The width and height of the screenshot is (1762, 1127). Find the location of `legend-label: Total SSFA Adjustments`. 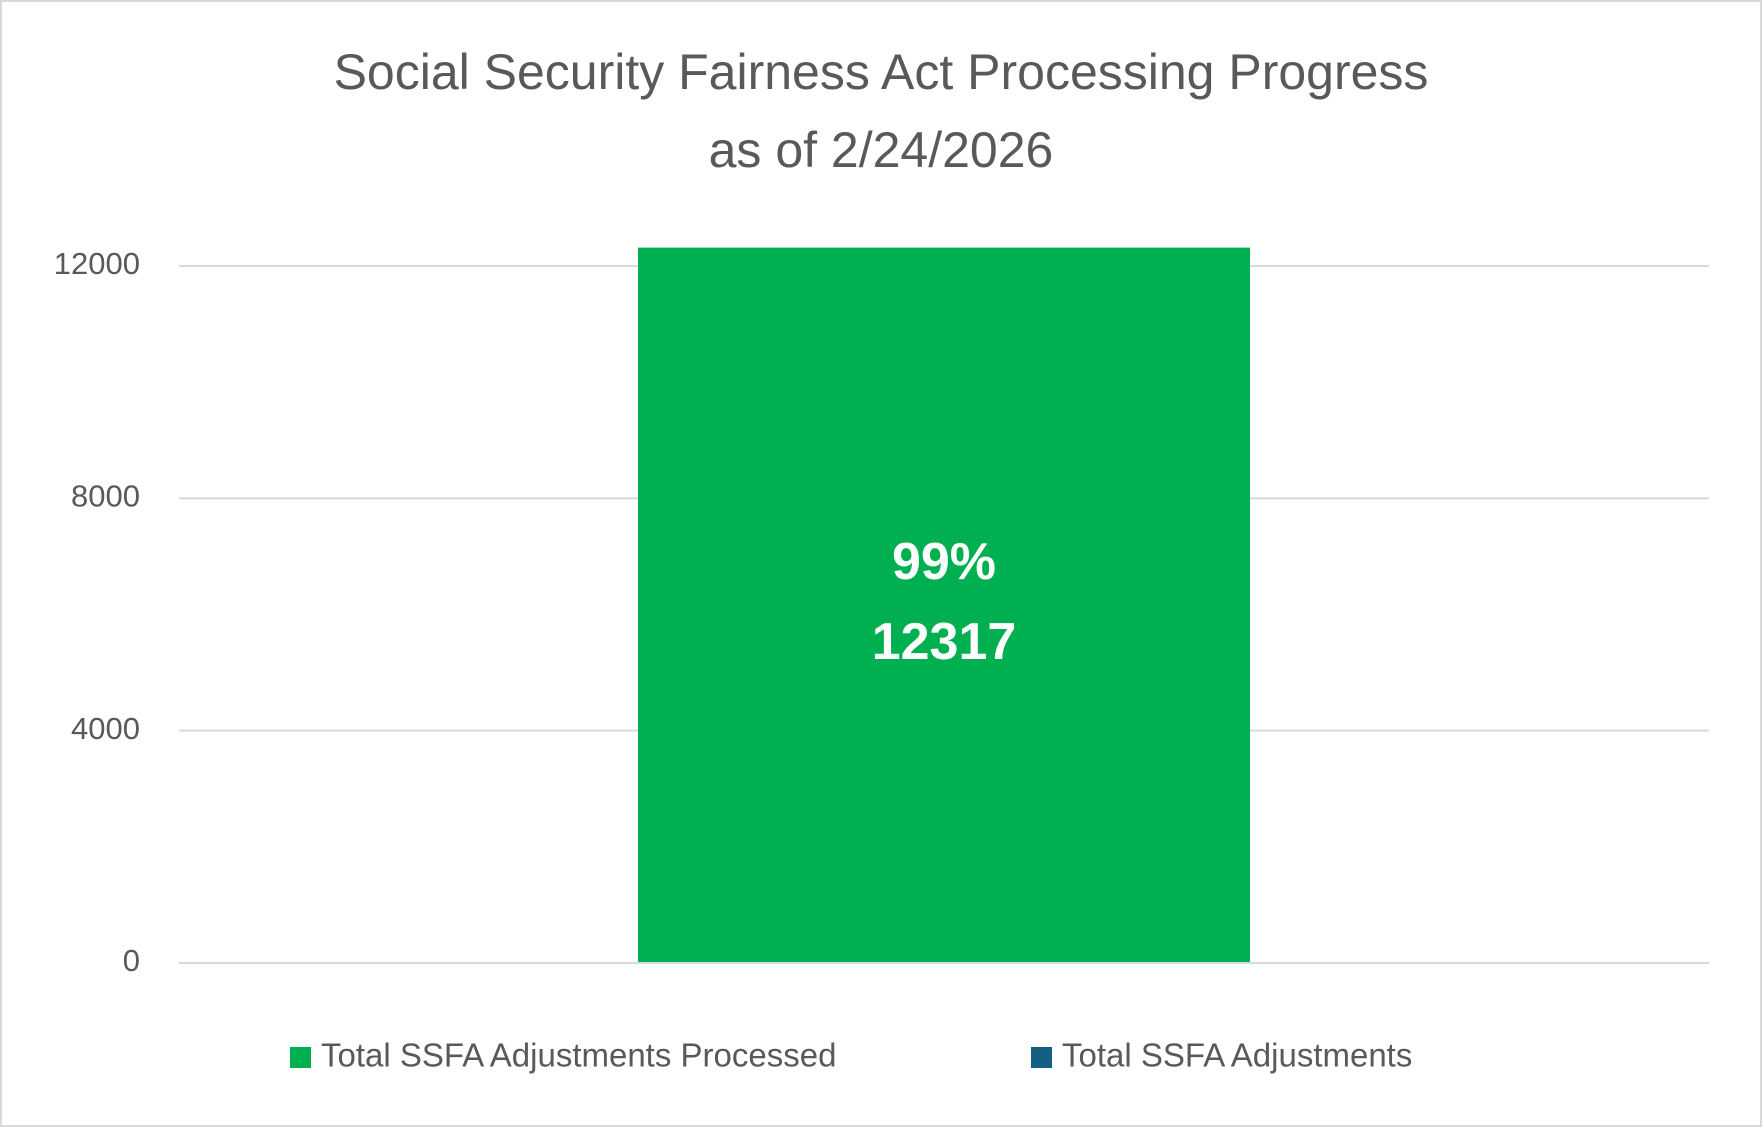

legend-label: Total SSFA Adjustments is located at coordinates (1237, 1055).